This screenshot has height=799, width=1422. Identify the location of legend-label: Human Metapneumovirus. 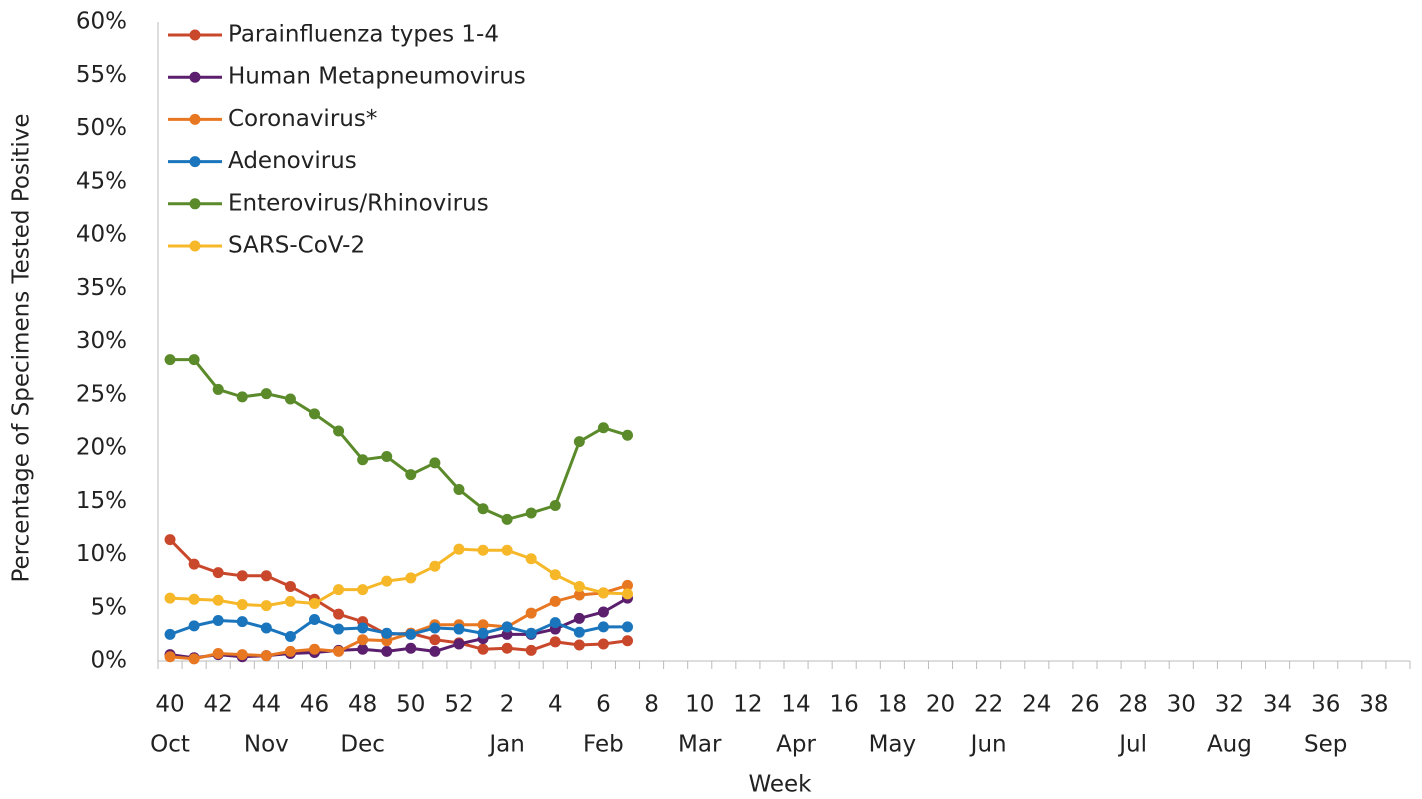
(377, 77).